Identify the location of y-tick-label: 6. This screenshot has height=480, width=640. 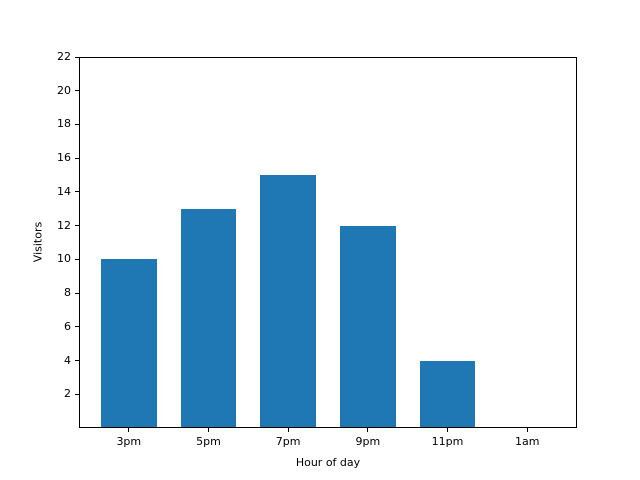
(67, 326).